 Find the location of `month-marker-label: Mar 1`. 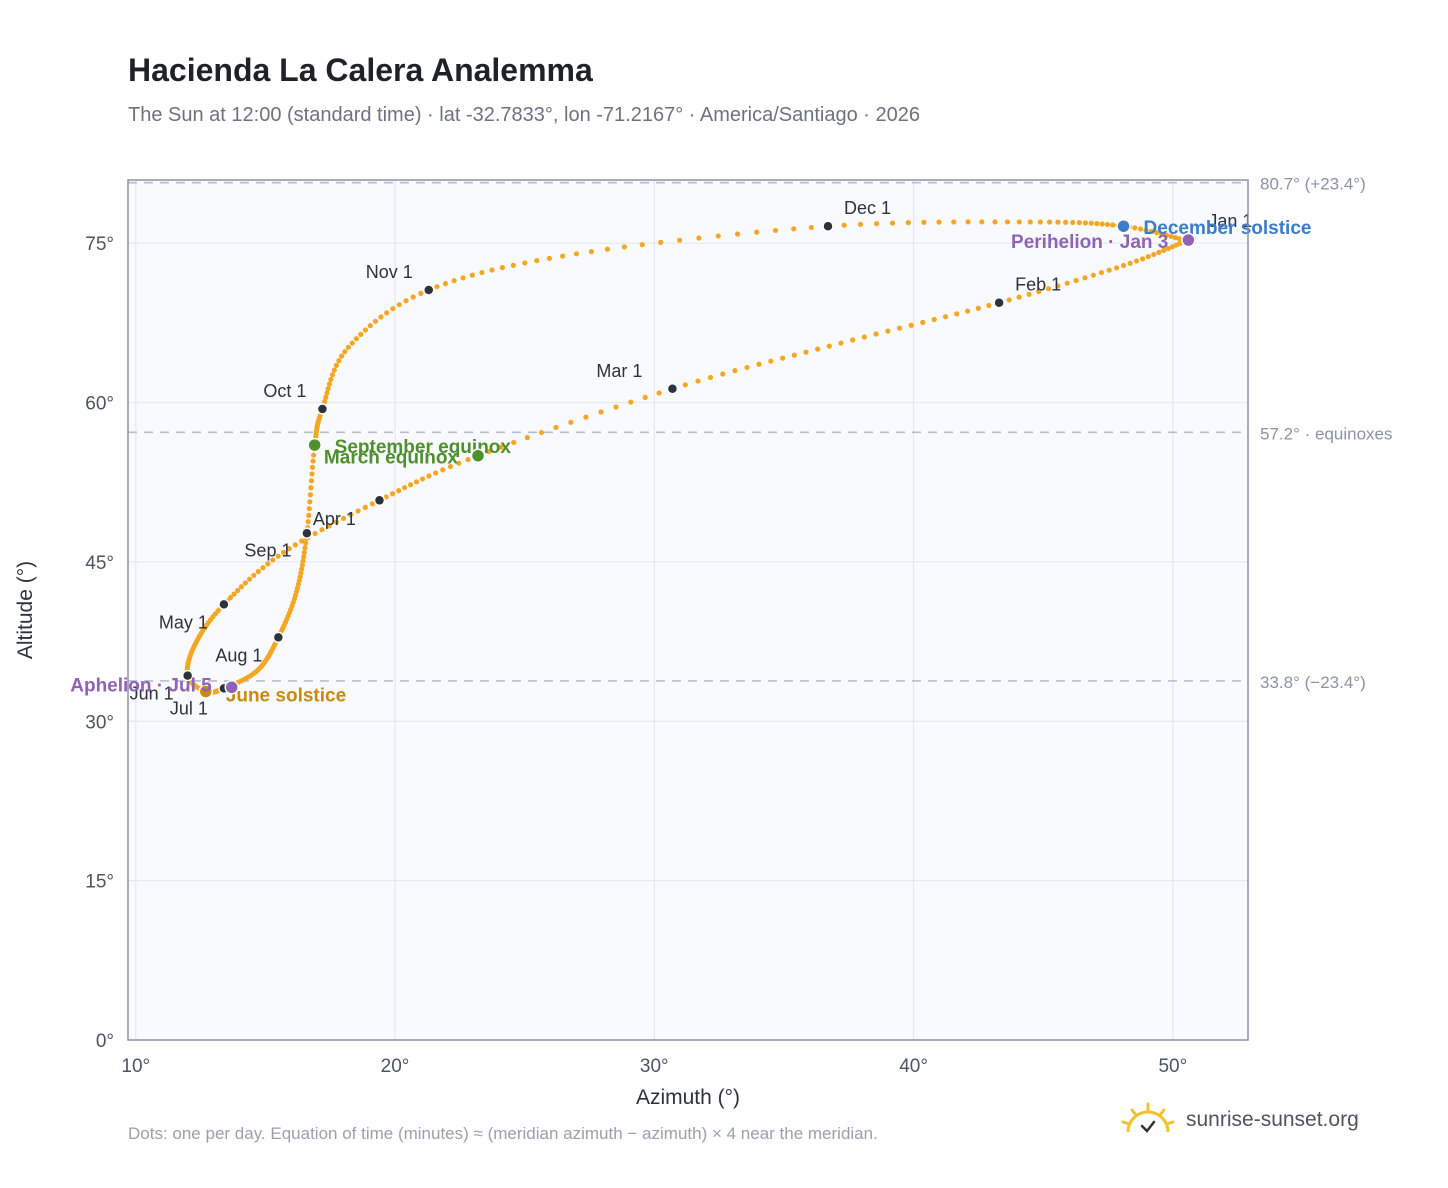

month-marker-label: Mar 1 is located at coordinates (619, 371).